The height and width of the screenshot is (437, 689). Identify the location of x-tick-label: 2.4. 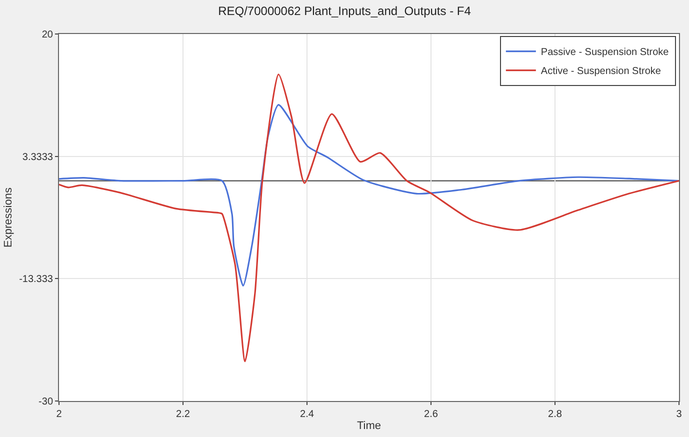
(307, 414).